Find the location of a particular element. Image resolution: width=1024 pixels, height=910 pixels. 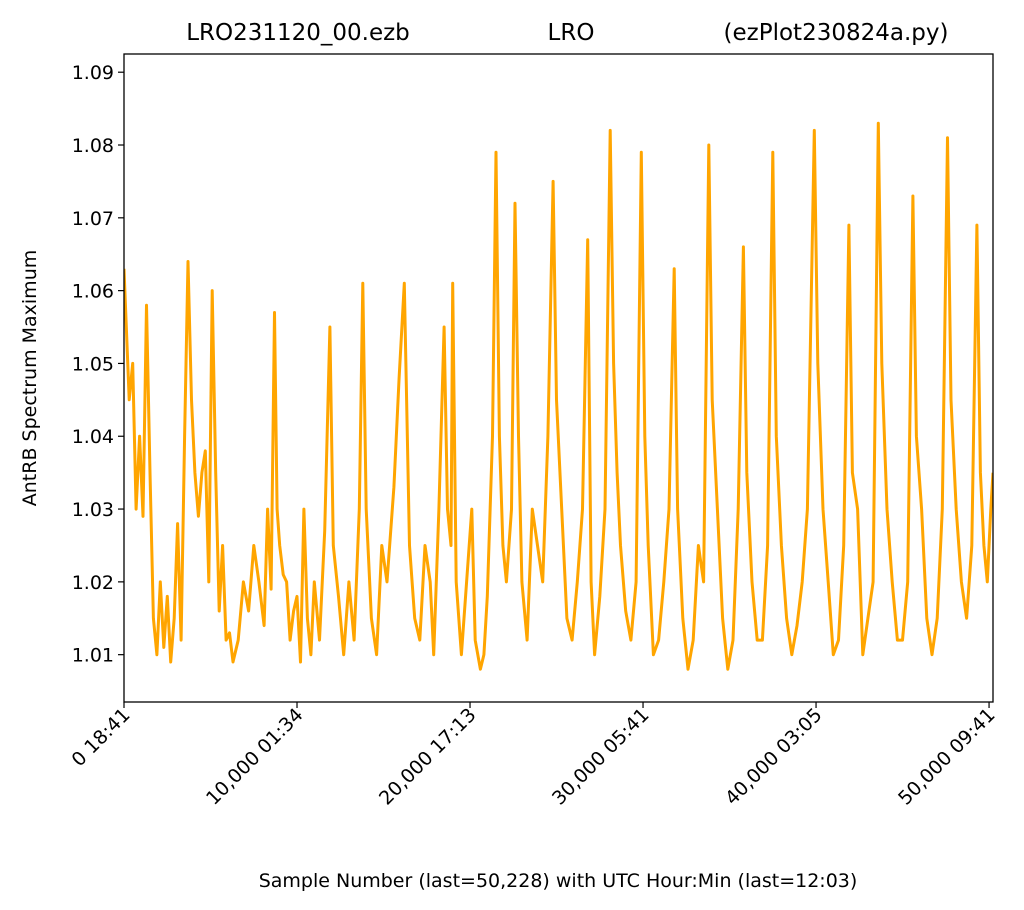

chart-title-left: LRO231120_00.ezb is located at coordinates (298, 33).